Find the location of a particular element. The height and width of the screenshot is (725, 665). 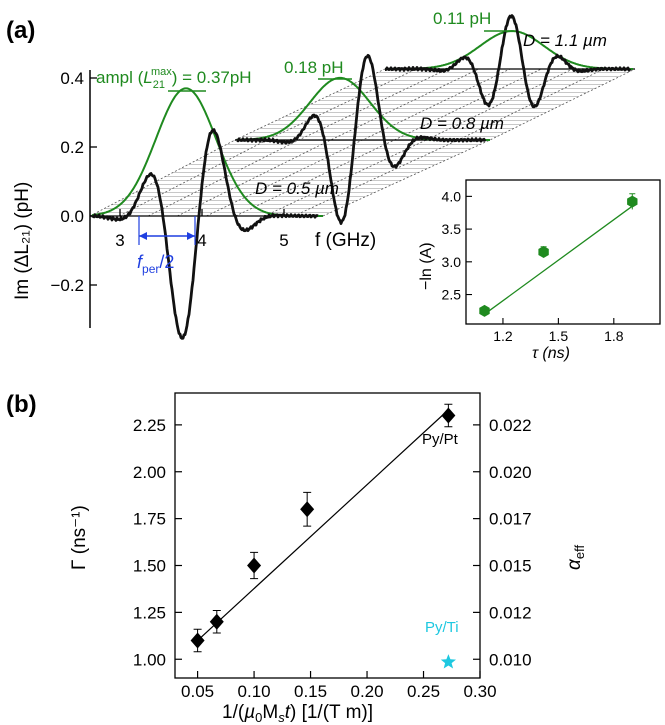

inset-ytick-label: 3.0 is located at coordinates (452, 262).